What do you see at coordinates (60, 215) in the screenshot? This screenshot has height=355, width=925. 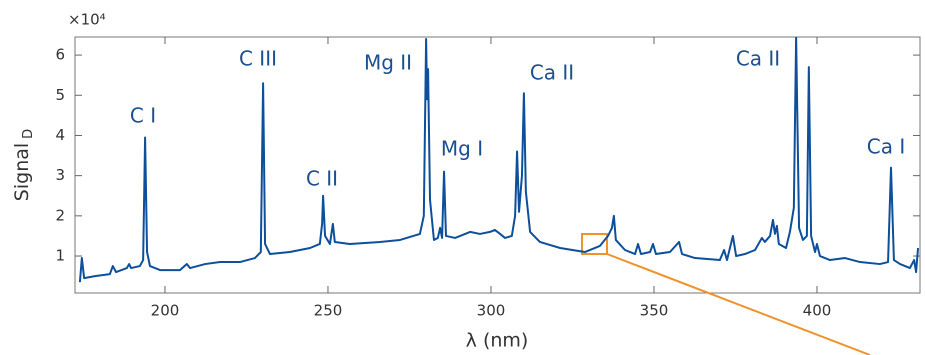 I see `y-tick-label: 2` at bounding box center [60, 215].